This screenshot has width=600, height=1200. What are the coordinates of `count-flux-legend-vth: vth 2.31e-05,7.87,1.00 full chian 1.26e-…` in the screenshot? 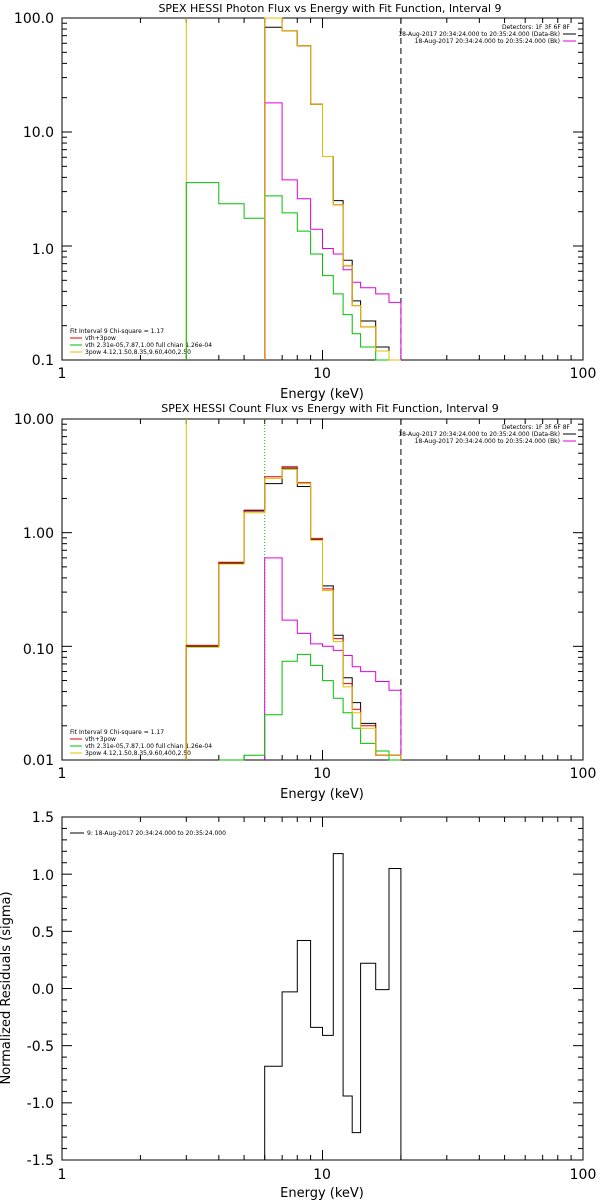 It's located at (148, 746).